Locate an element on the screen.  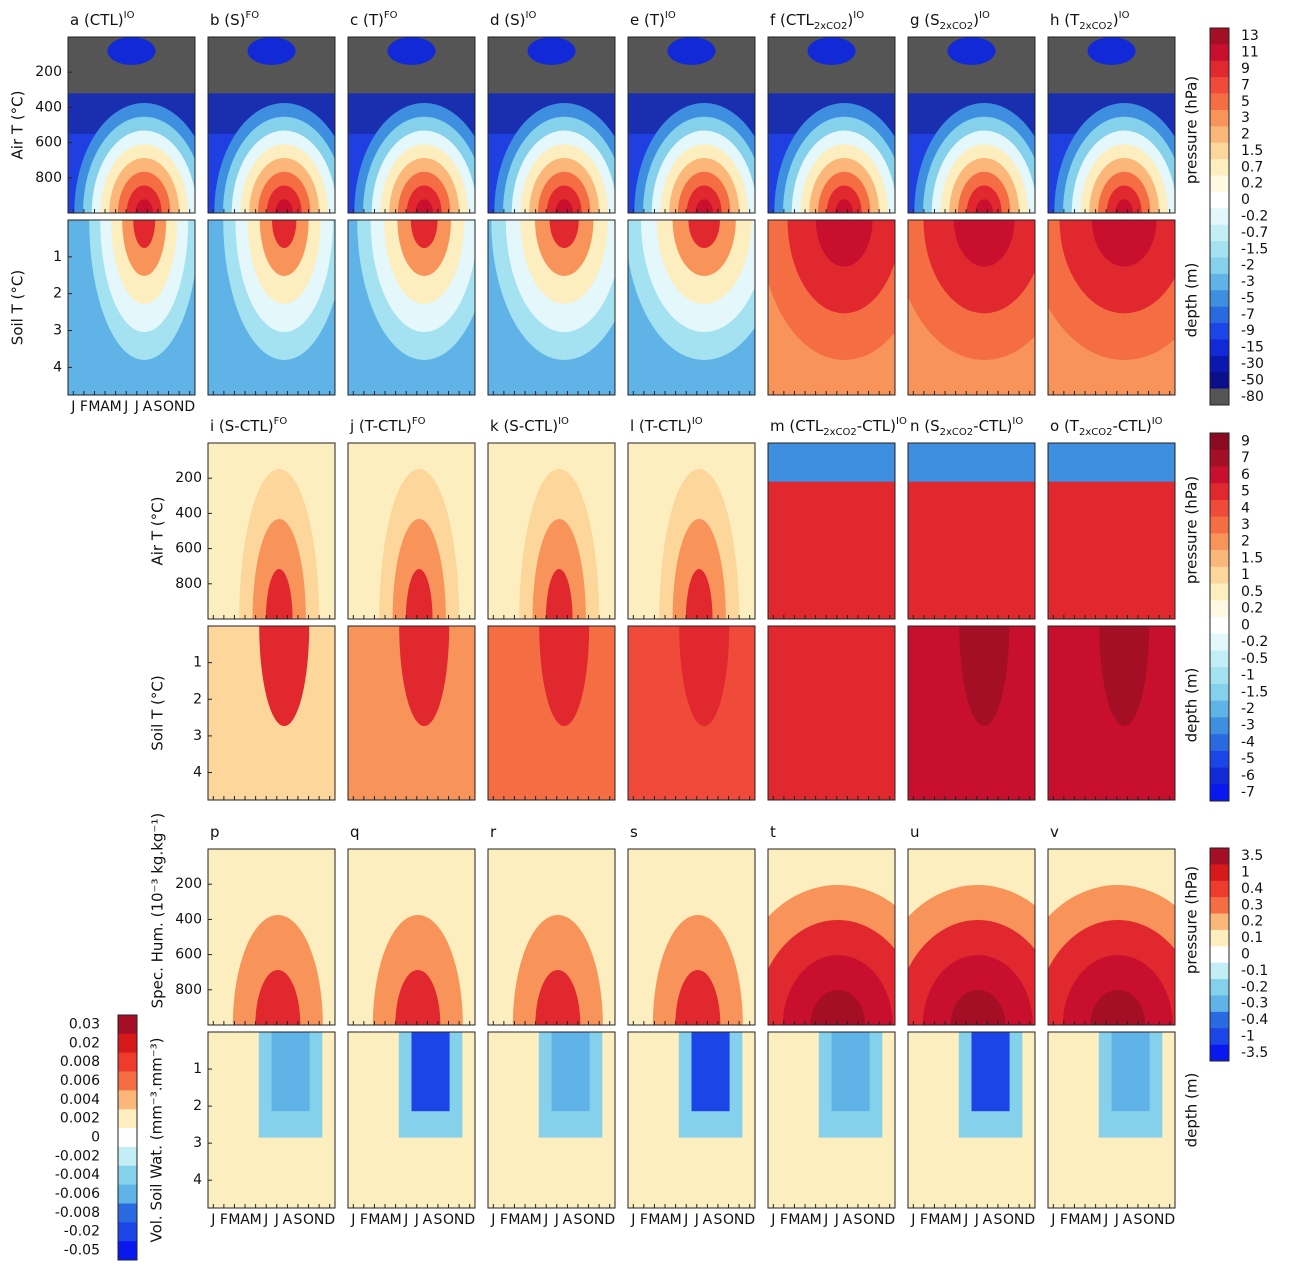
y-tick-label: 200 is located at coordinates (188, 884).